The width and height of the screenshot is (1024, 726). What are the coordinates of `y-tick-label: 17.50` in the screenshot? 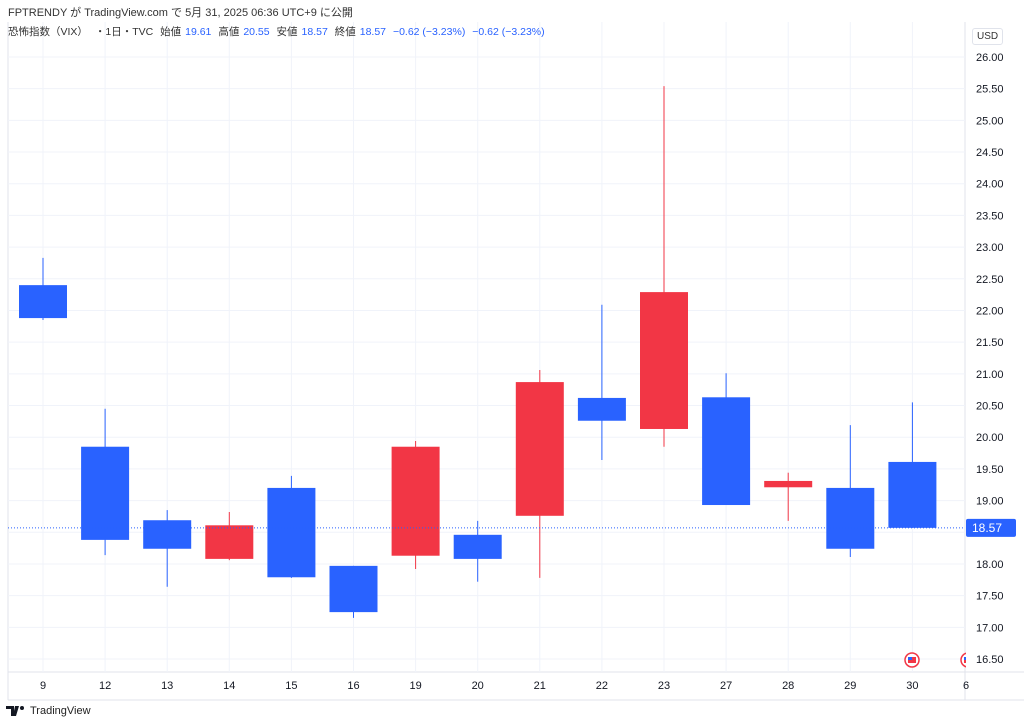 It's located at (990, 597).